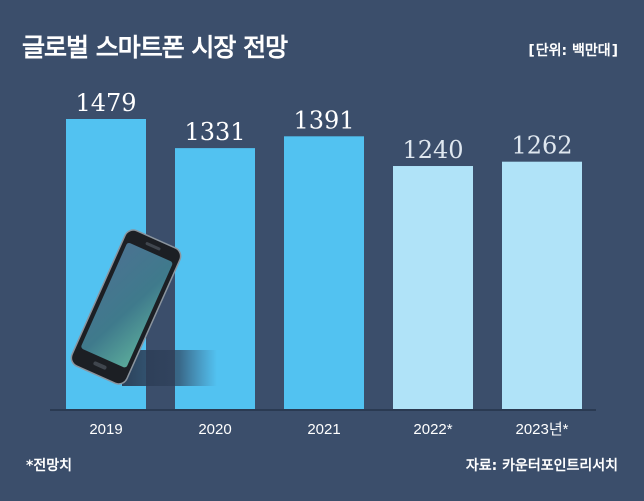 The height and width of the screenshot is (501, 644). Describe the element at coordinates (541, 429) in the screenshot. I see `x-tick-label-5: 2023년*` at that location.